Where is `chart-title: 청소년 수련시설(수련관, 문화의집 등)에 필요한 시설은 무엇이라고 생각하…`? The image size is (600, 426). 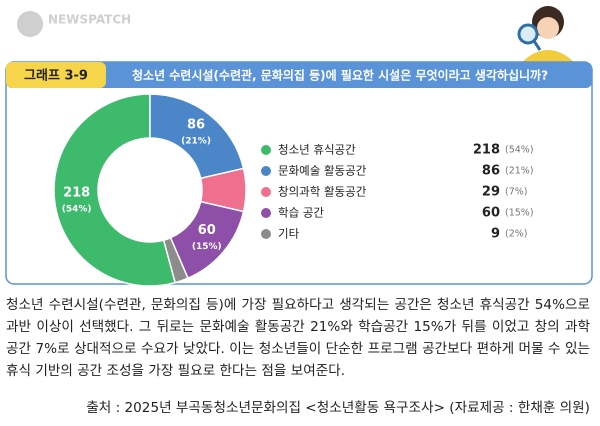 chart-title: 청소년 수련시설(수련관, 문화의집 등)에 필요한 시설은 무엇이라고 생각하… is located at coordinates (340, 75).